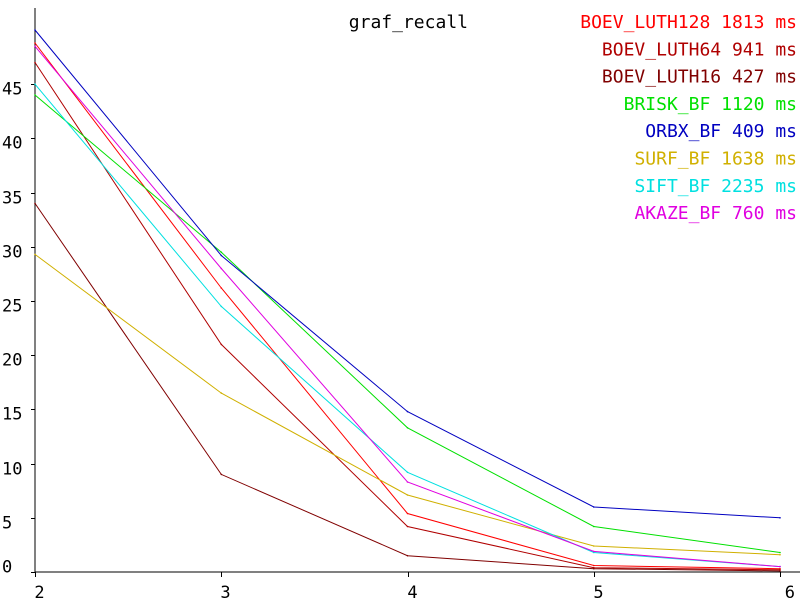 The width and height of the screenshot is (800, 600). What do you see at coordinates (7, 568) in the screenshot?
I see `y-tick-label: 0` at bounding box center [7, 568].